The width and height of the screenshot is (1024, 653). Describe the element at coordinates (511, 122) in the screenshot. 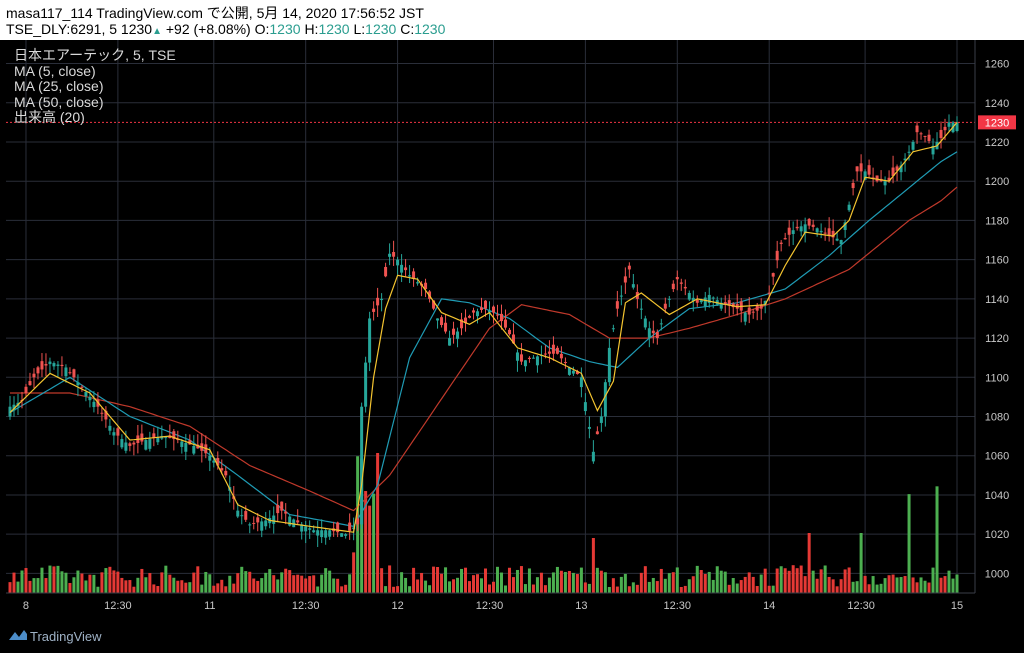

I see `last-price-line: 1230` at that location.